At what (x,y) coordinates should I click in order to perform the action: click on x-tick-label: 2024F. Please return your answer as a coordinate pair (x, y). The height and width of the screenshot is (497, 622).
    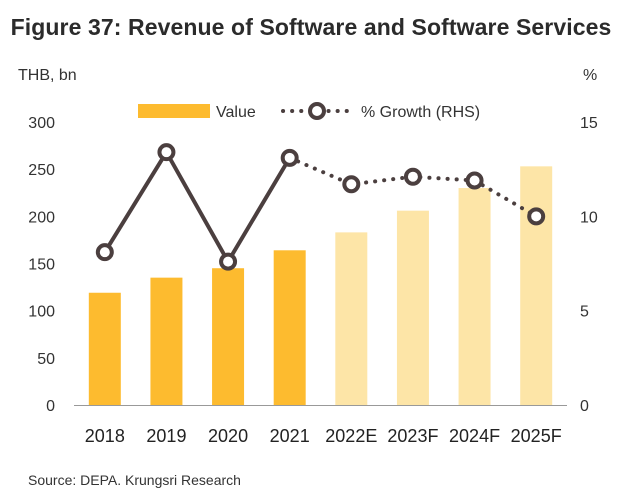
    Looking at the image, I should click on (474, 436).